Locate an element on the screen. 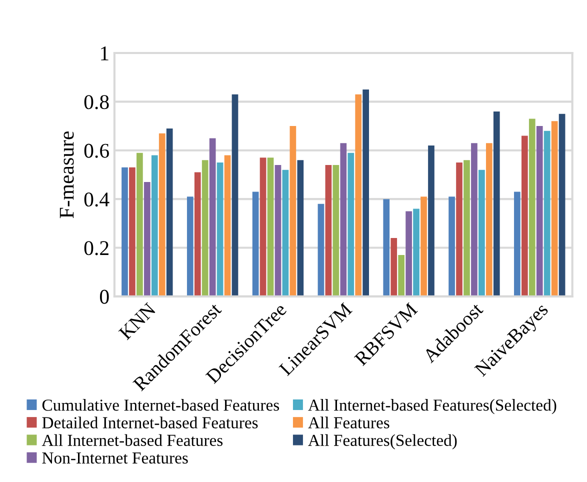 The image size is (587, 482). legend-label: All Internet-based Features is located at coordinates (132, 440).